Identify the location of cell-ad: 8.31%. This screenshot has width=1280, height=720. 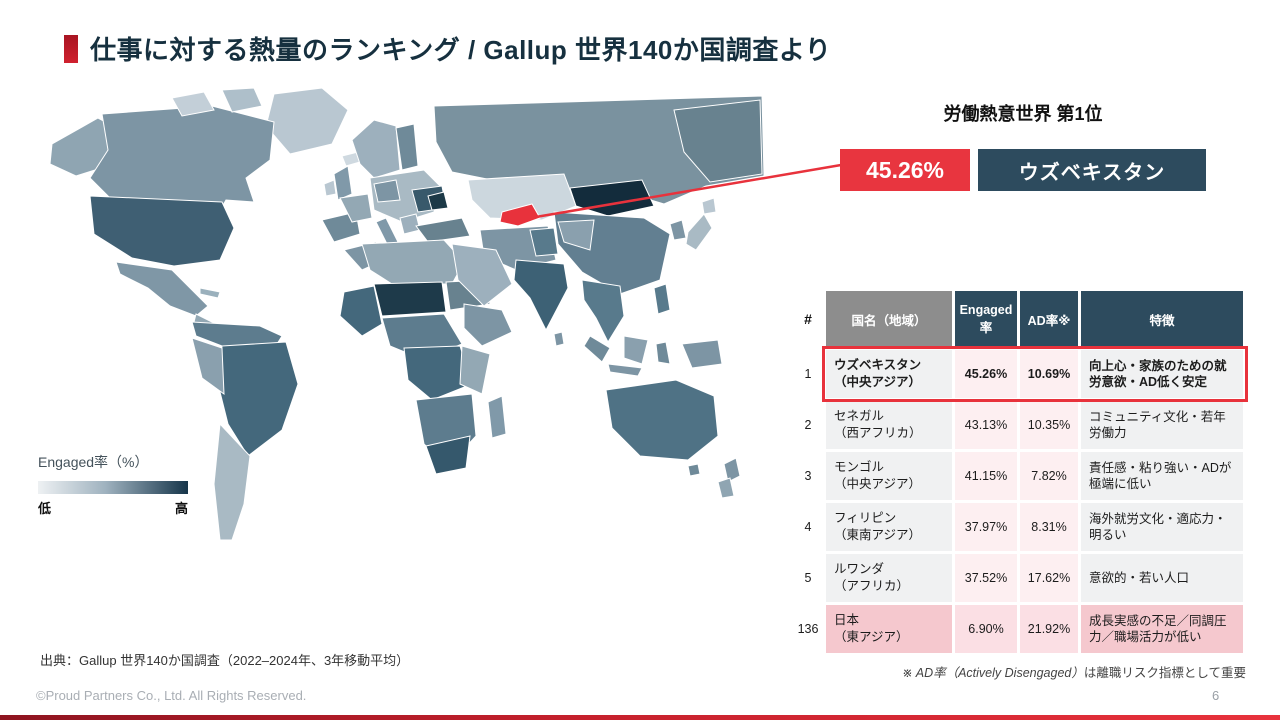
(1049, 527).